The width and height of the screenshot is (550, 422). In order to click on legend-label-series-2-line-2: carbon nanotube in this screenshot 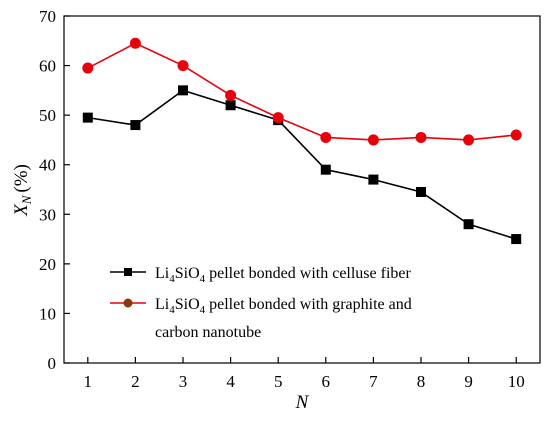, I will do `click(208, 332)`.